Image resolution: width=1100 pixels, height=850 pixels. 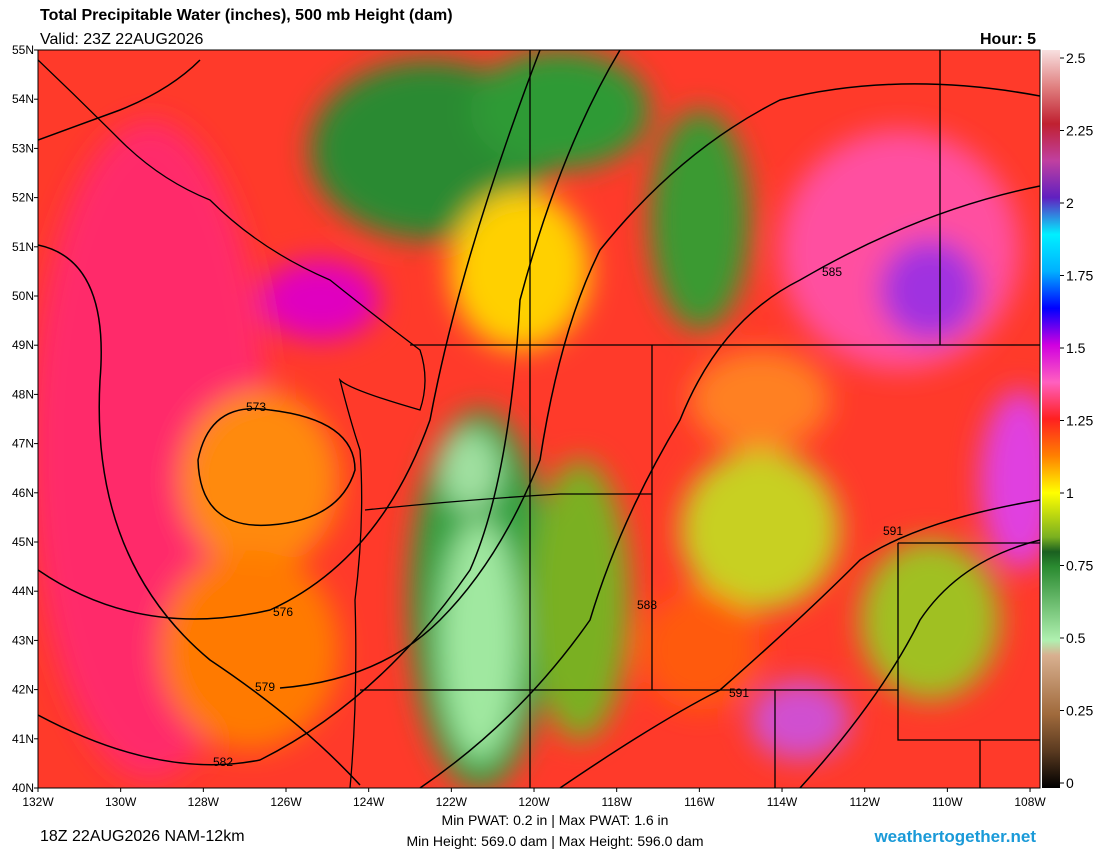 What do you see at coordinates (555, 820) in the screenshot?
I see `pwat-range: Min PWAT: 0.2 in | Max PWAT: 1.6 in` at bounding box center [555, 820].